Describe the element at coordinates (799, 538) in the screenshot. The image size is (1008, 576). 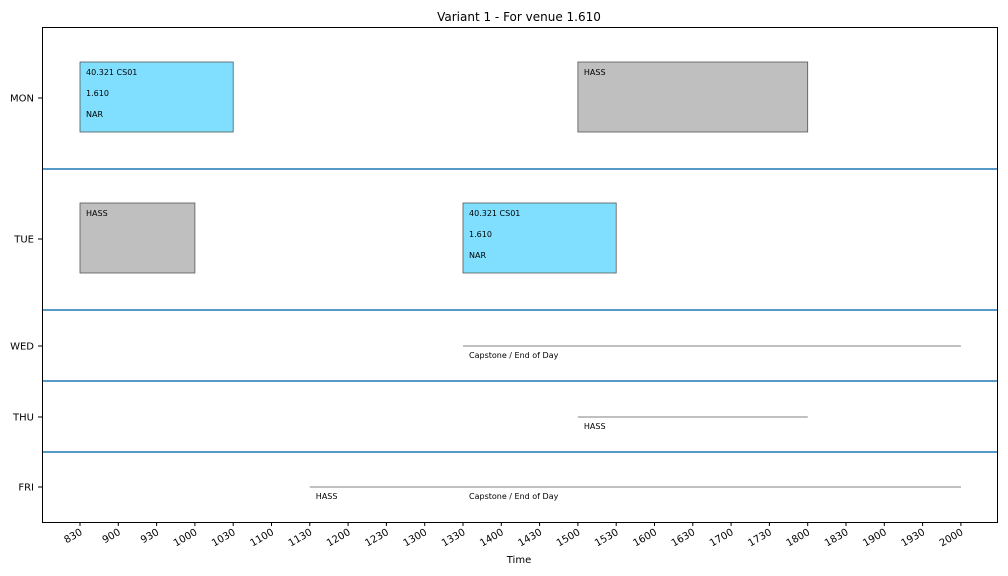
I see `x-tick-label: 1800` at that location.